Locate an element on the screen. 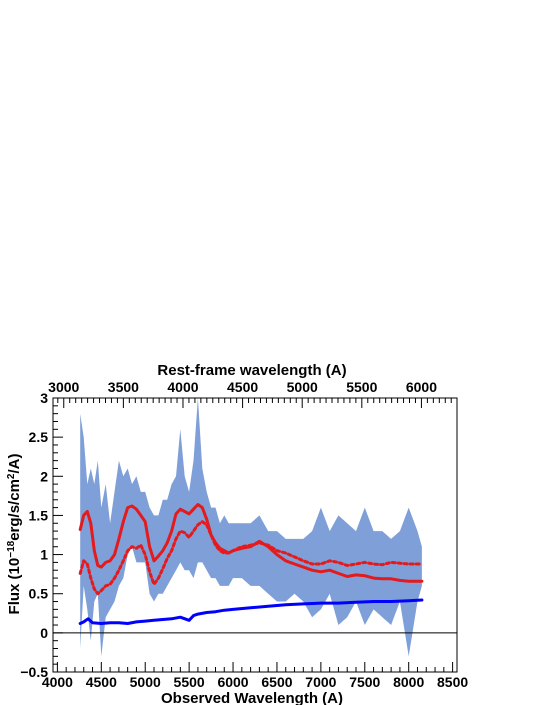  top-tick-label: 4000 is located at coordinates (182, 387).